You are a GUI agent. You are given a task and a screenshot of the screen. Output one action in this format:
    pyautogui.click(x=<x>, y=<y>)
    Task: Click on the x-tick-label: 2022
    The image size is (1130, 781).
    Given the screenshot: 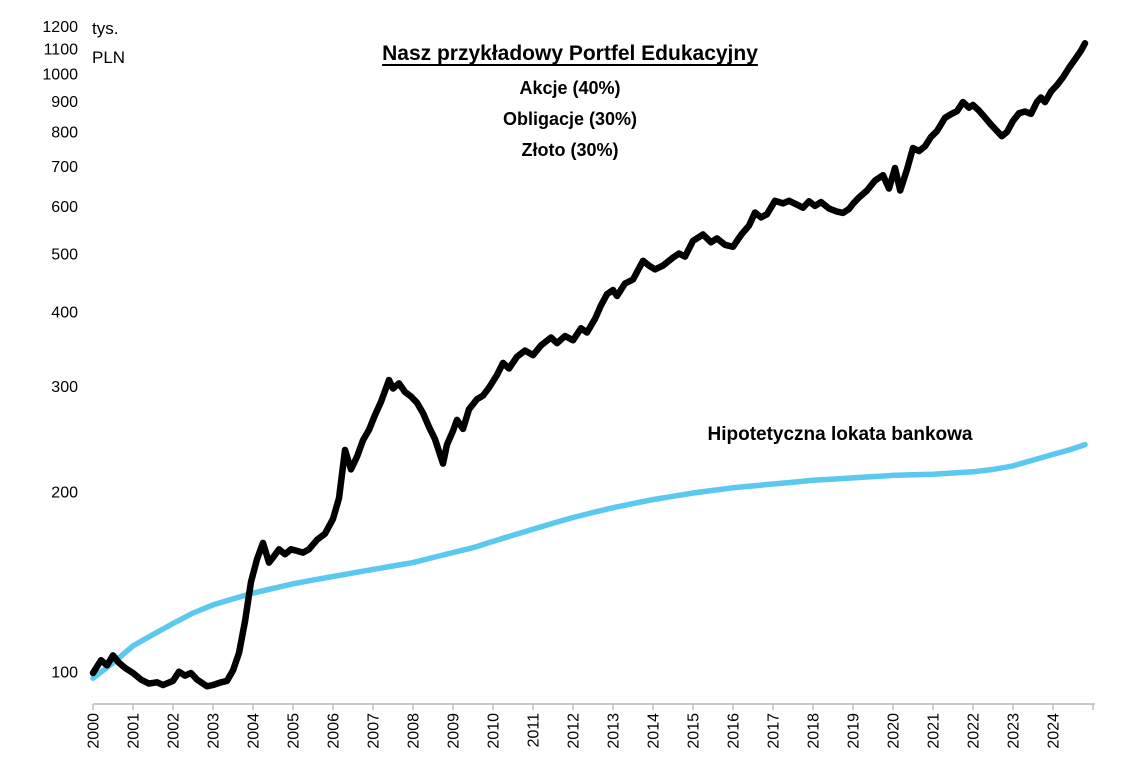 What is the action you would take?
    pyautogui.click(x=974, y=731)
    